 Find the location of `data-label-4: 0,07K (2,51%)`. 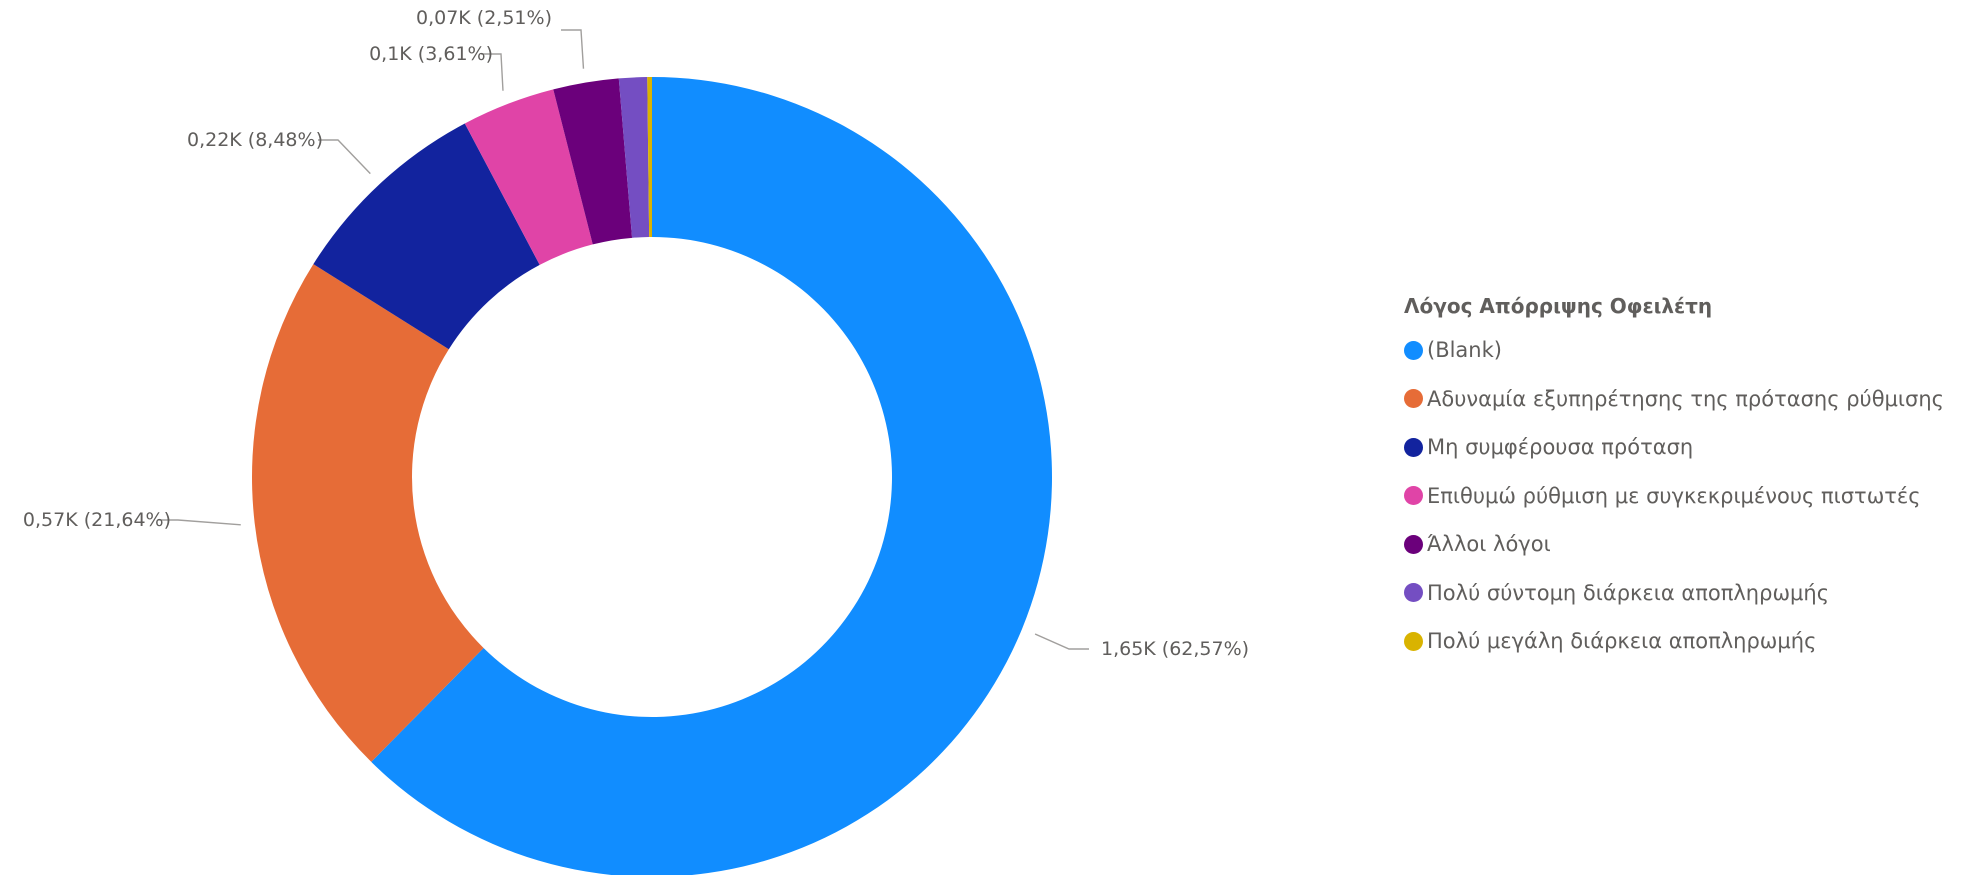

data-label-4: 0,07K (2,51%) is located at coordinates (484, 18).